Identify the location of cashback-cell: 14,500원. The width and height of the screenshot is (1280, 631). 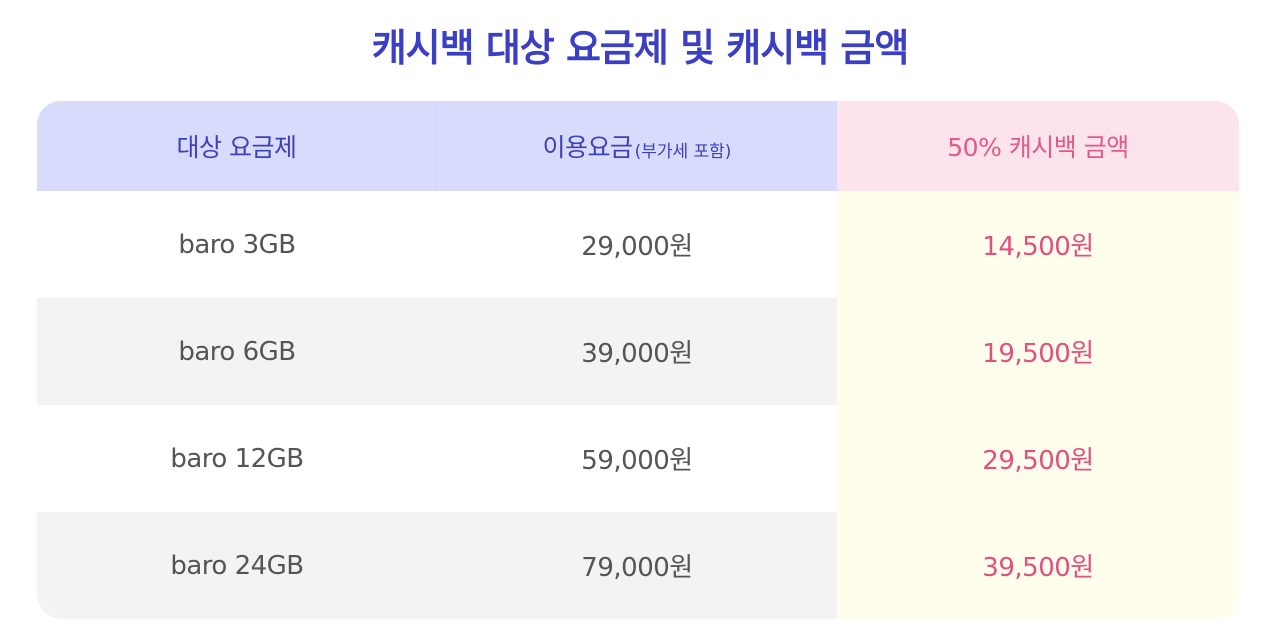
(1038, 244).